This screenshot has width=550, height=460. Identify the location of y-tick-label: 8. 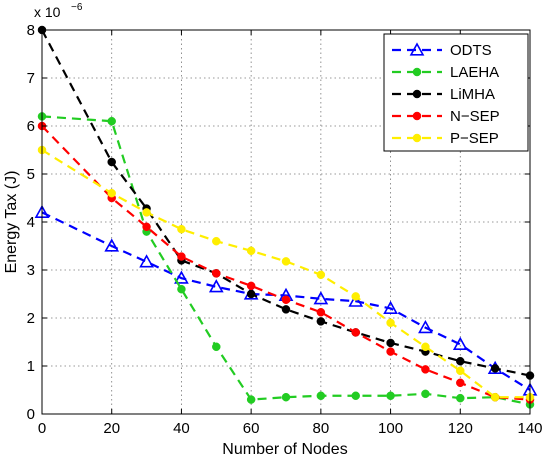
(31, 30).